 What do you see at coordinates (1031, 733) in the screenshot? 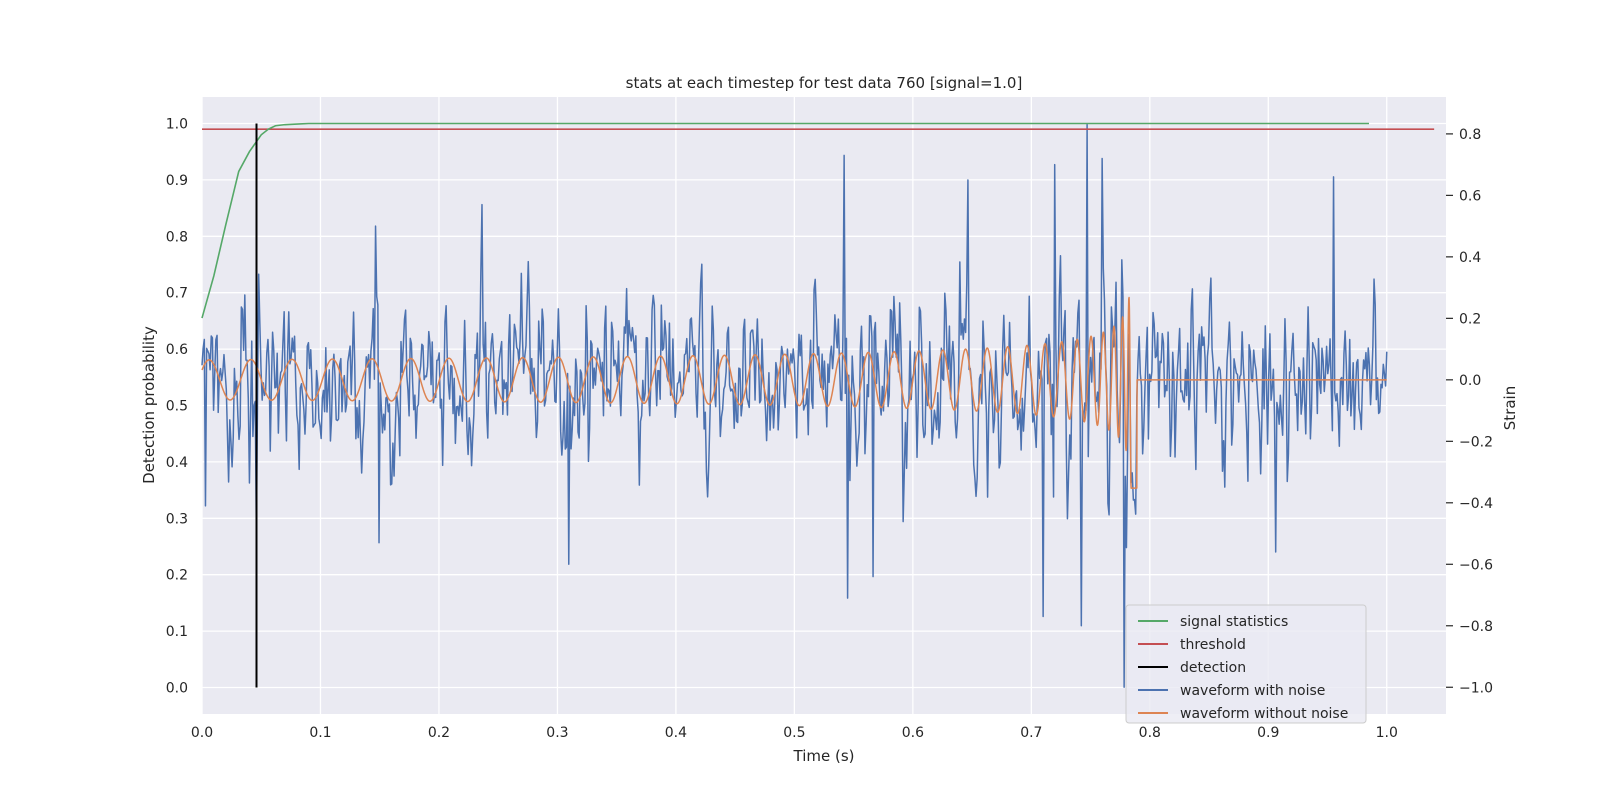
I see `x-tick-label: 0.7` at bounding box center [1031, 733].